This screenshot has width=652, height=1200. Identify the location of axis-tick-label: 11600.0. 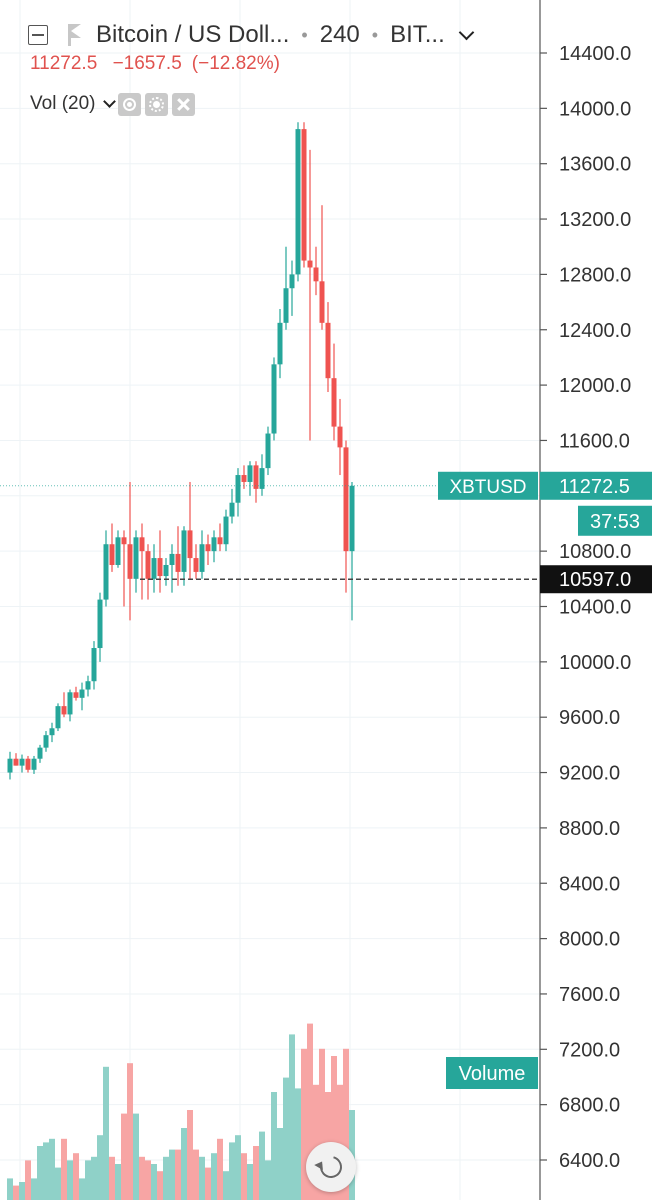
(594, 441).